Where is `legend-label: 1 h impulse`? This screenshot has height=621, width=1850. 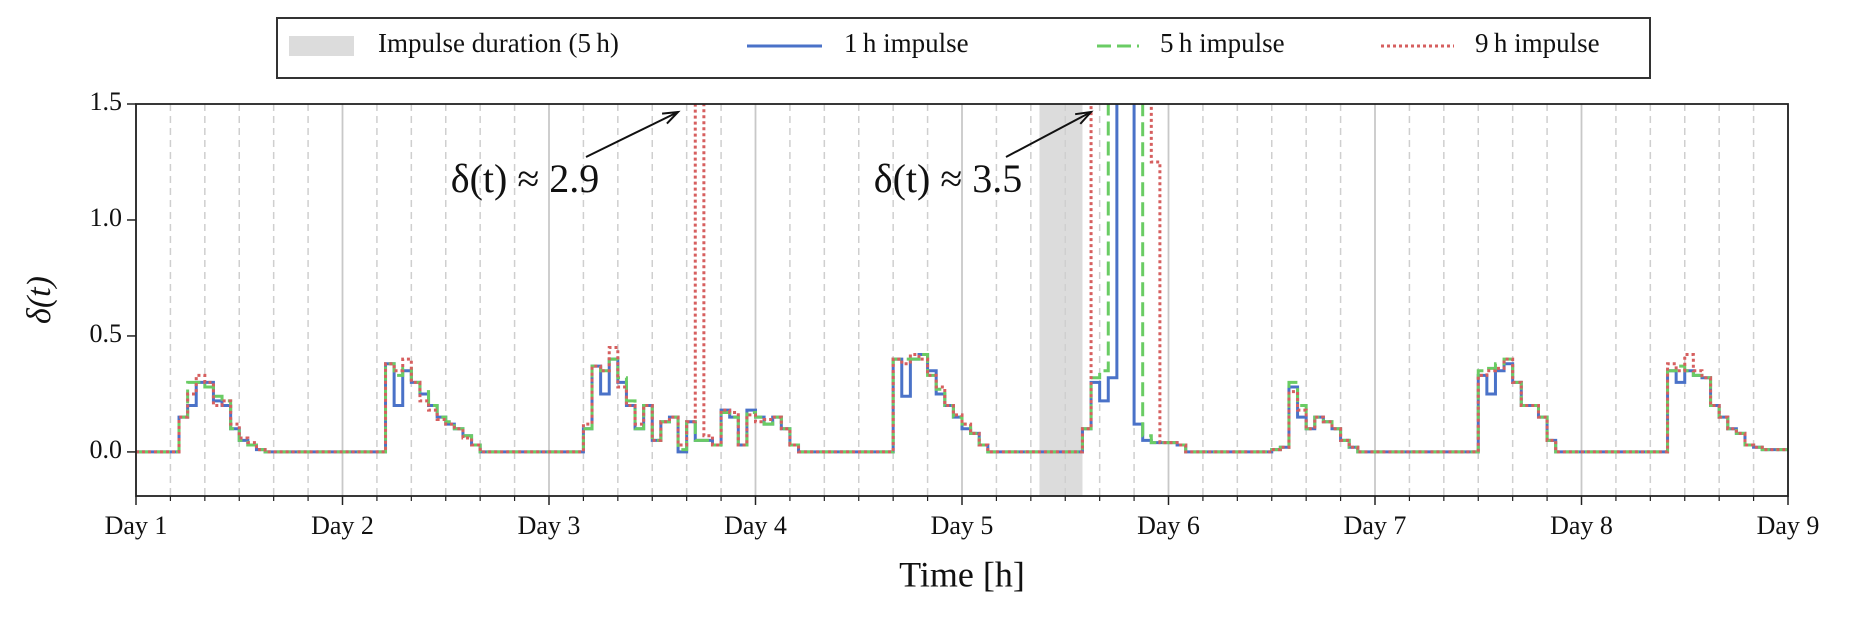
legend-label: 1 h impulse is located at coordinates (906, 43).